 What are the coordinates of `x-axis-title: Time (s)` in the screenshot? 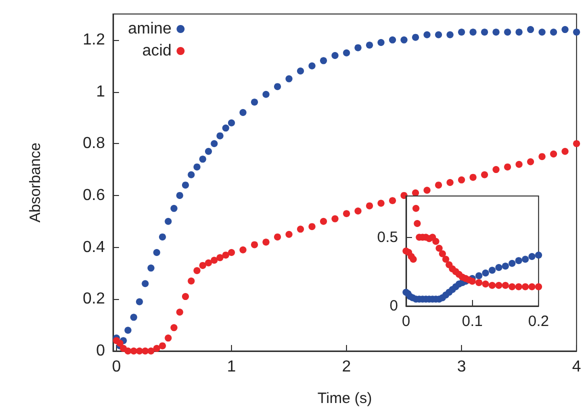 It's located at (345, 398).